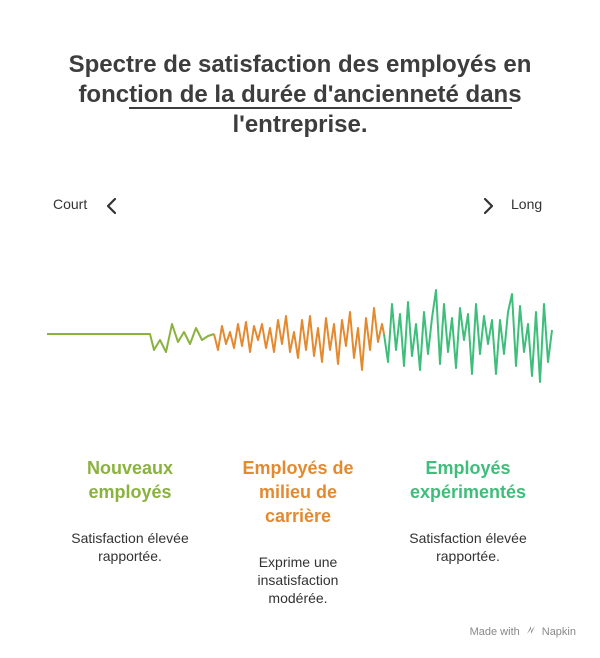 The image size is (600, 658). What do you see at coordinates (468, 336) in the screenshot?
I see `wave-segment-experienced` at bounding box center [468, 336].